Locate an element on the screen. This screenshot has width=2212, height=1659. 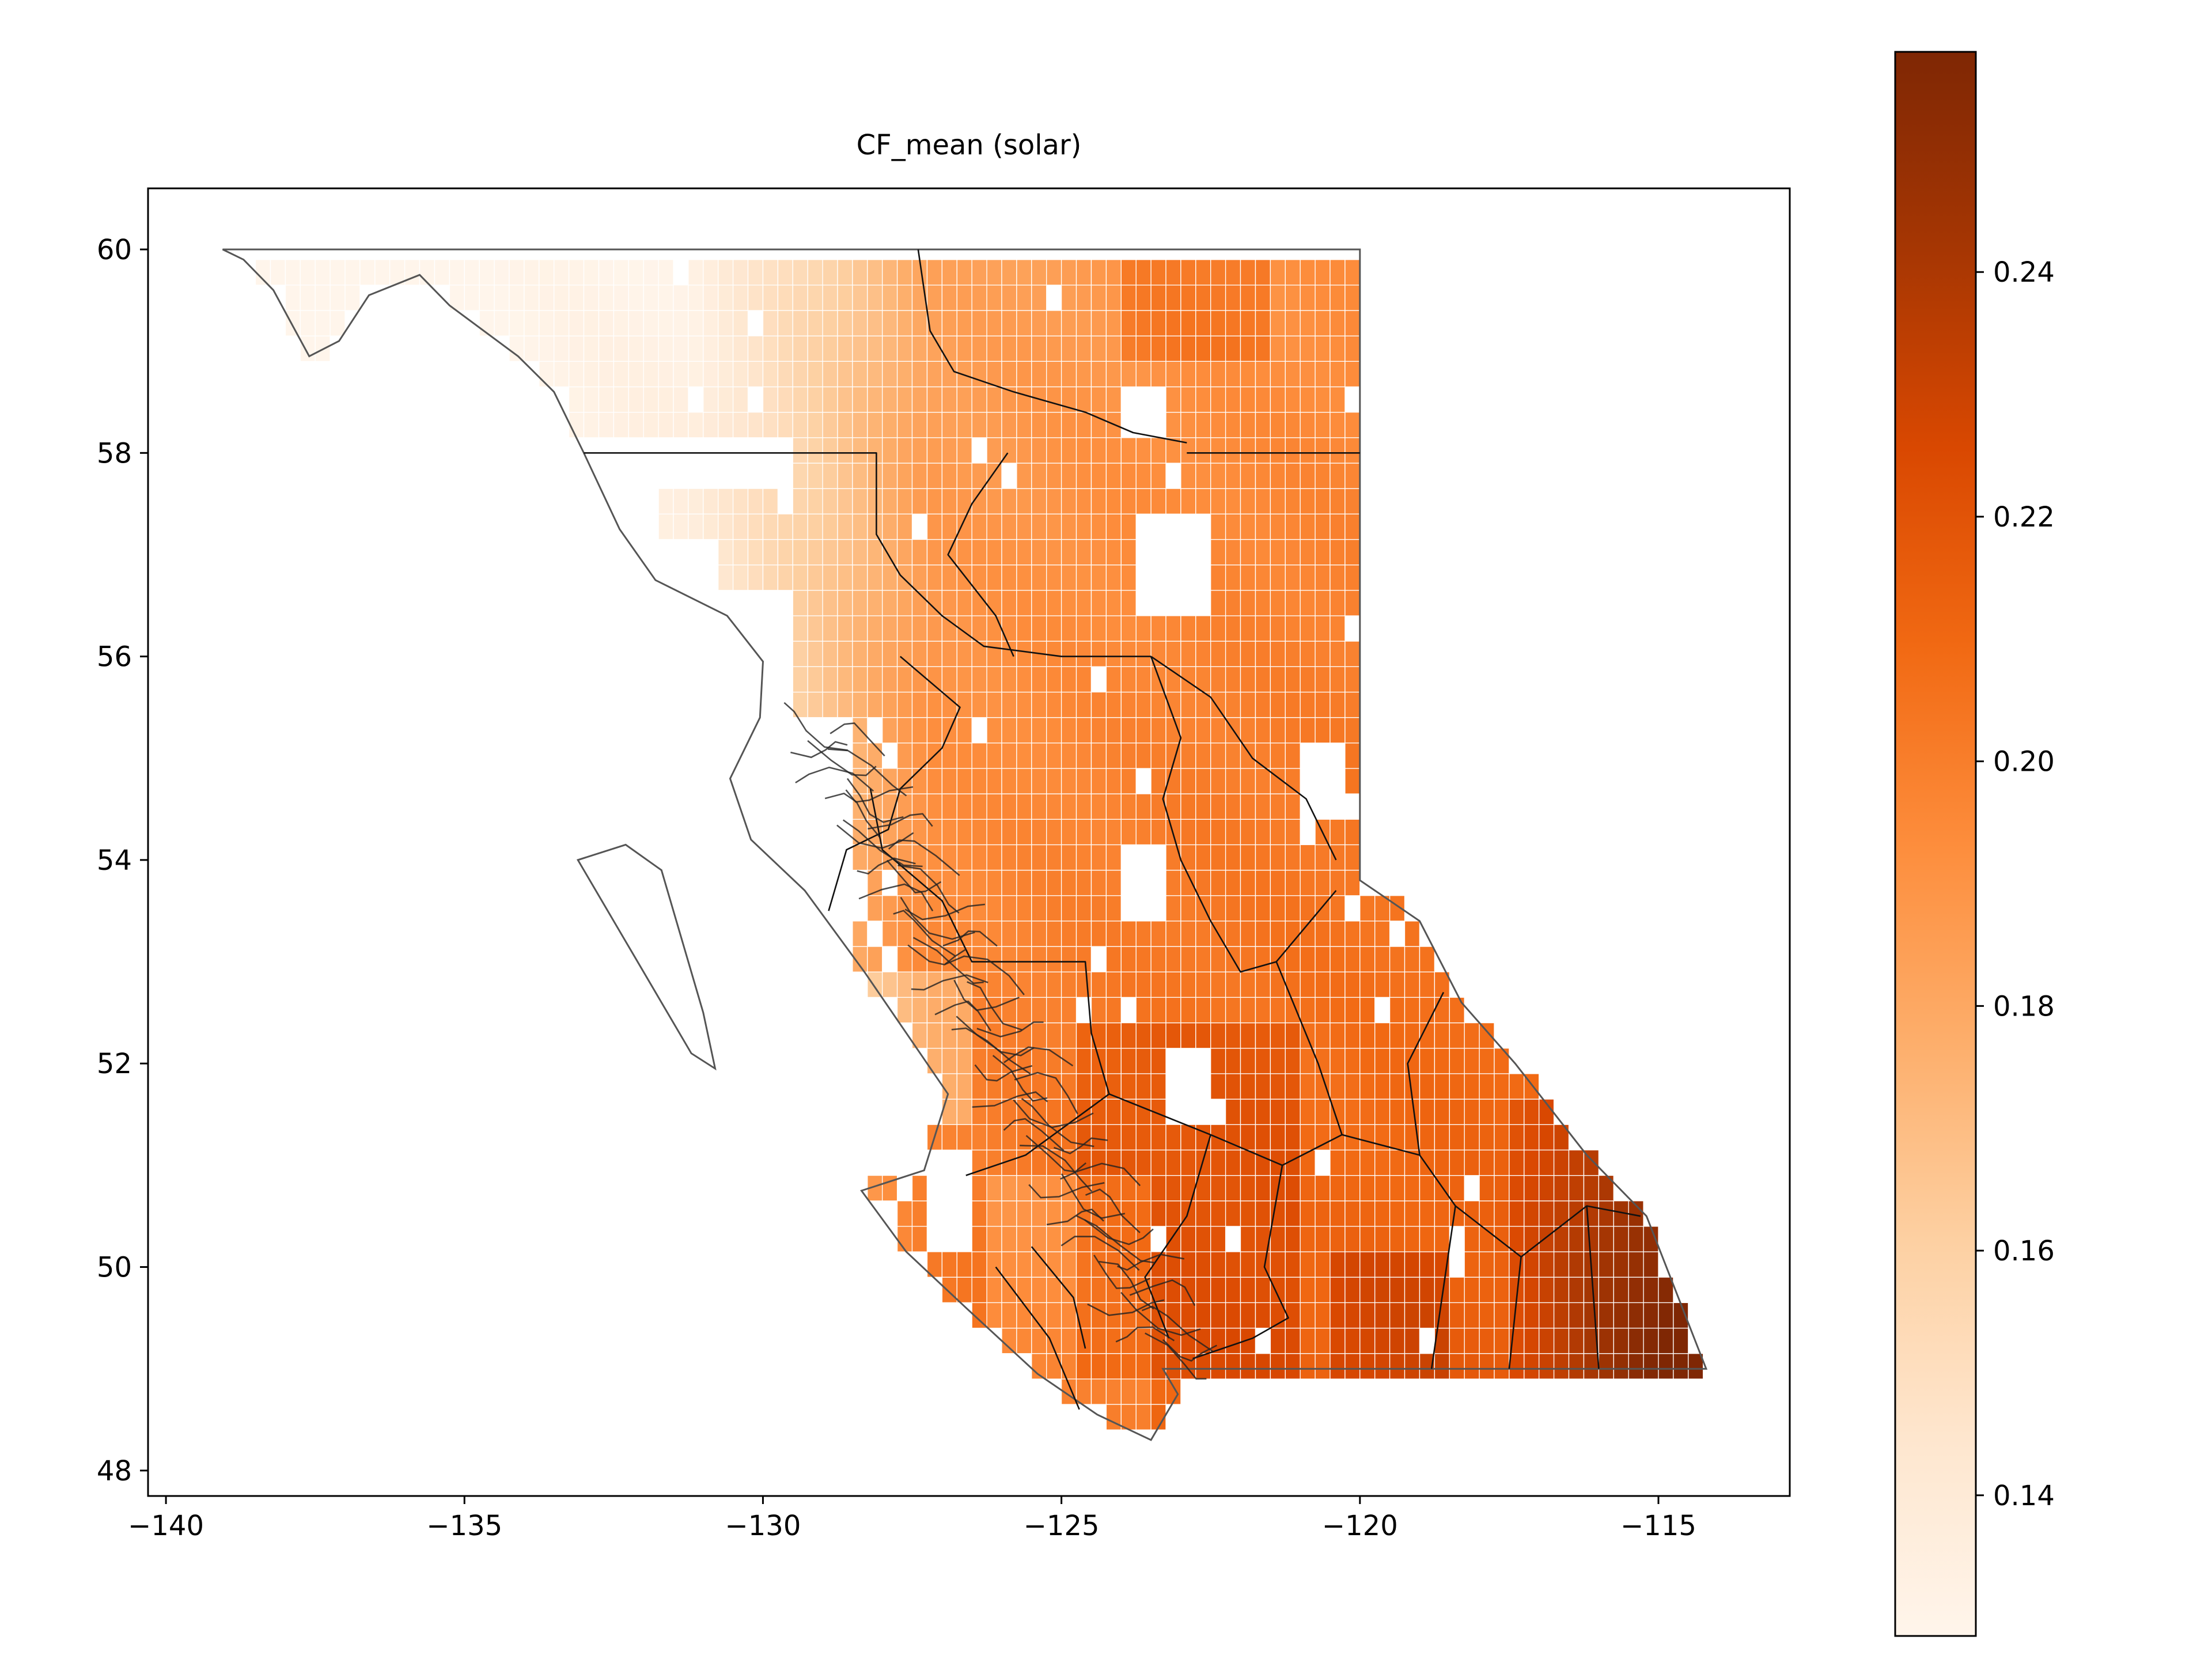
colorbar-gradient is located at coordinates (1935, 844).